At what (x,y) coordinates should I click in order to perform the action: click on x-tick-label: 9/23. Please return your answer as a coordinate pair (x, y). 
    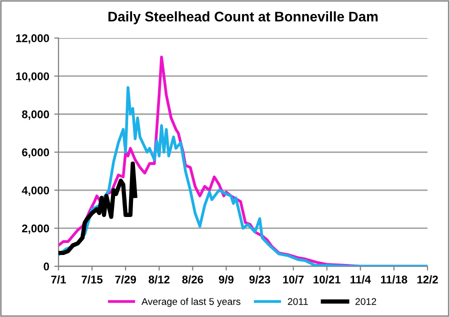
    Looking at the image, I should click on (259, 279).